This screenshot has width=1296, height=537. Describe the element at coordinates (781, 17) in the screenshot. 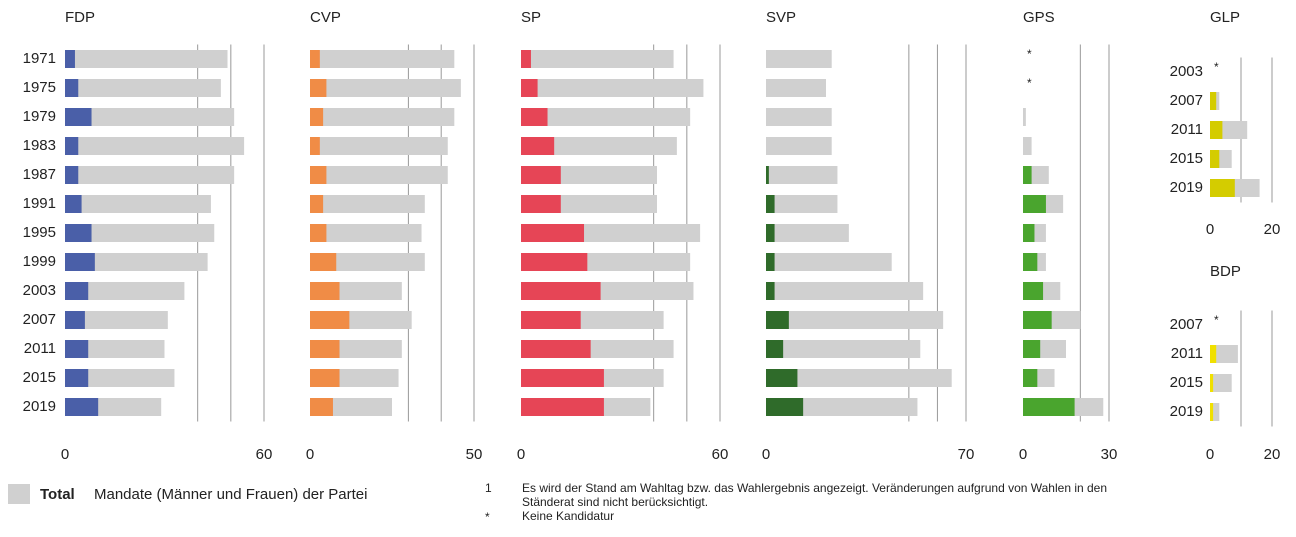

I see `panel-title: SVP` at that location.